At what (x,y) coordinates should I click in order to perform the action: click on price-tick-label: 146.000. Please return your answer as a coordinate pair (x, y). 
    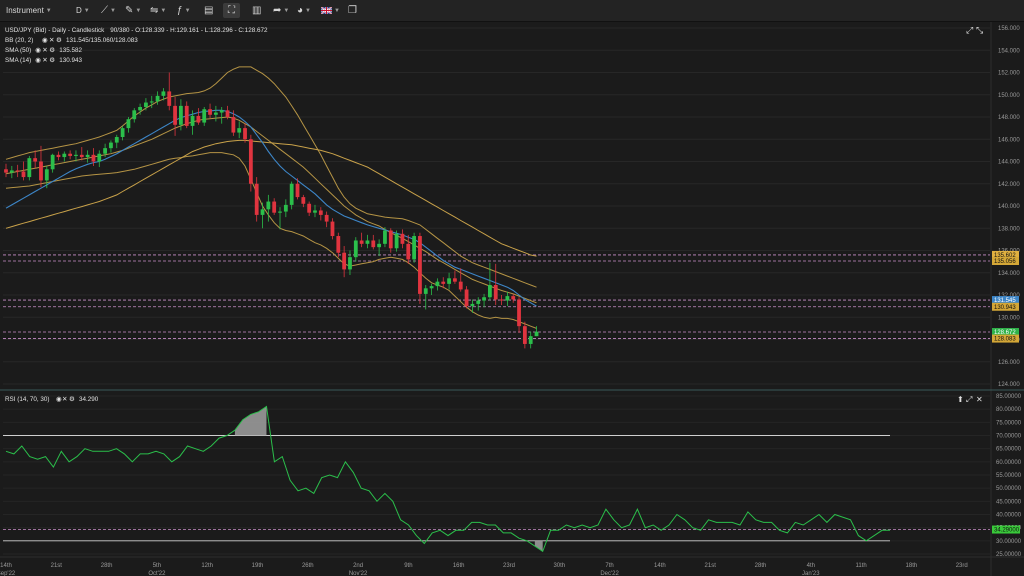
    Looking at the image, I should click on (1009, 140).